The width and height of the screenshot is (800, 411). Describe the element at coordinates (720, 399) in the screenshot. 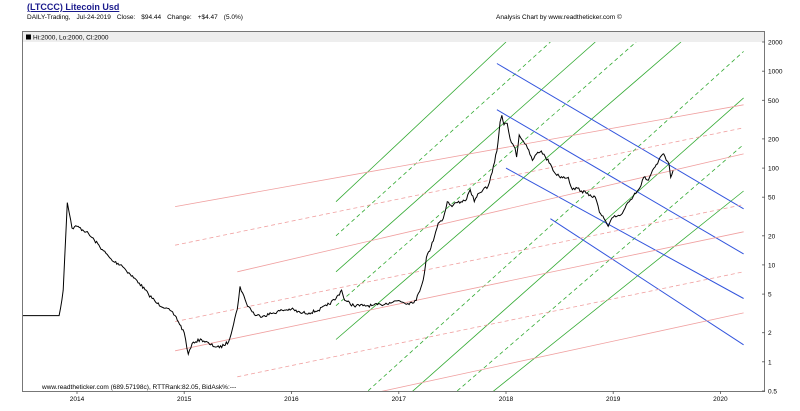

I see `x-tick-label-2020: 2020` at that location.